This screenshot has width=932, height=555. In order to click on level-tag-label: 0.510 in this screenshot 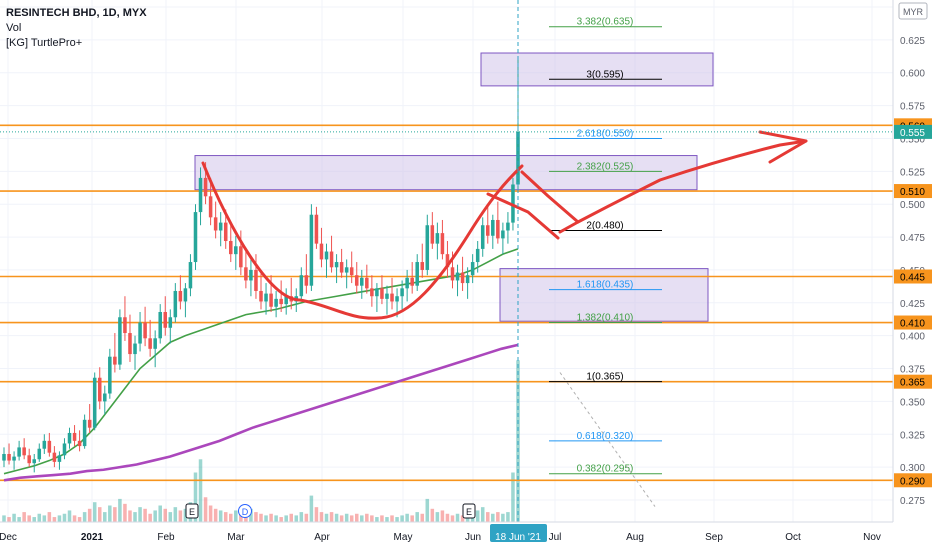, I will do `click(912, 192)`.